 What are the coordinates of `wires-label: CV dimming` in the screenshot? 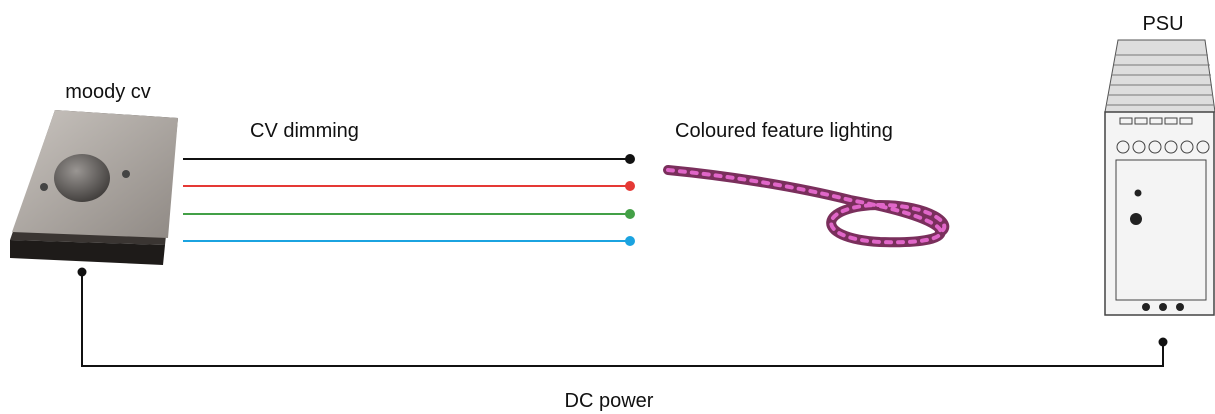 It's located at (304, 131).